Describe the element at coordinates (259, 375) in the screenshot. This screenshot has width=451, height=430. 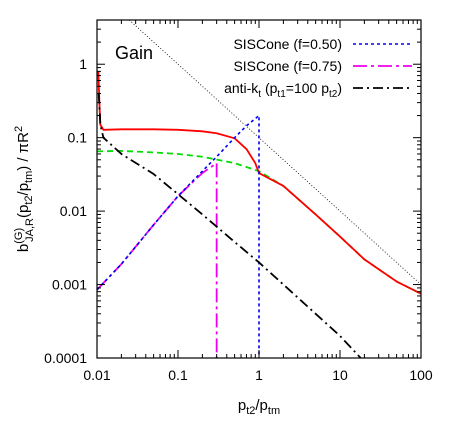
I see `x-tick-label: 1` at that location.